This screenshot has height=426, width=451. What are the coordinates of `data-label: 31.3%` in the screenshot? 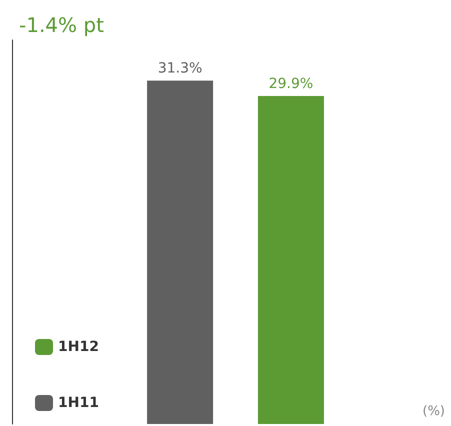 It's located at (180, 68).